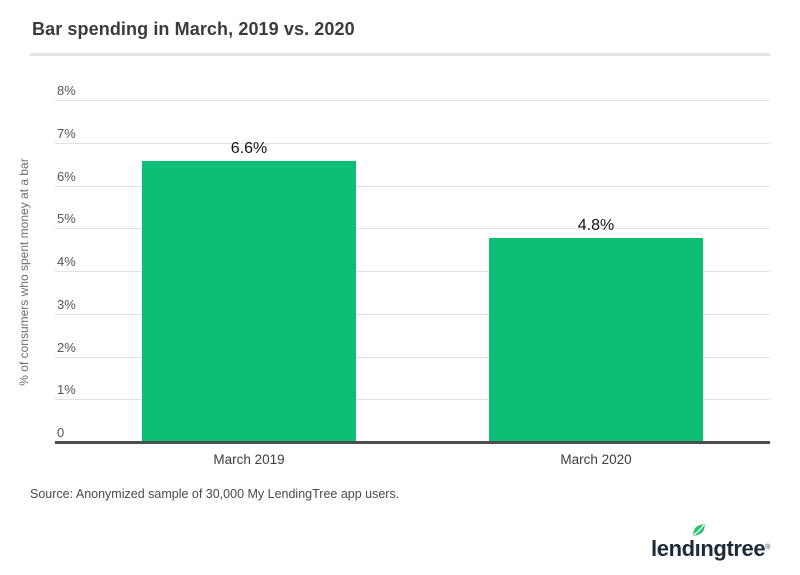 The height and width of the screenshot is (575, 800). I want to click on x-axis-baseline, so click(412, 442).